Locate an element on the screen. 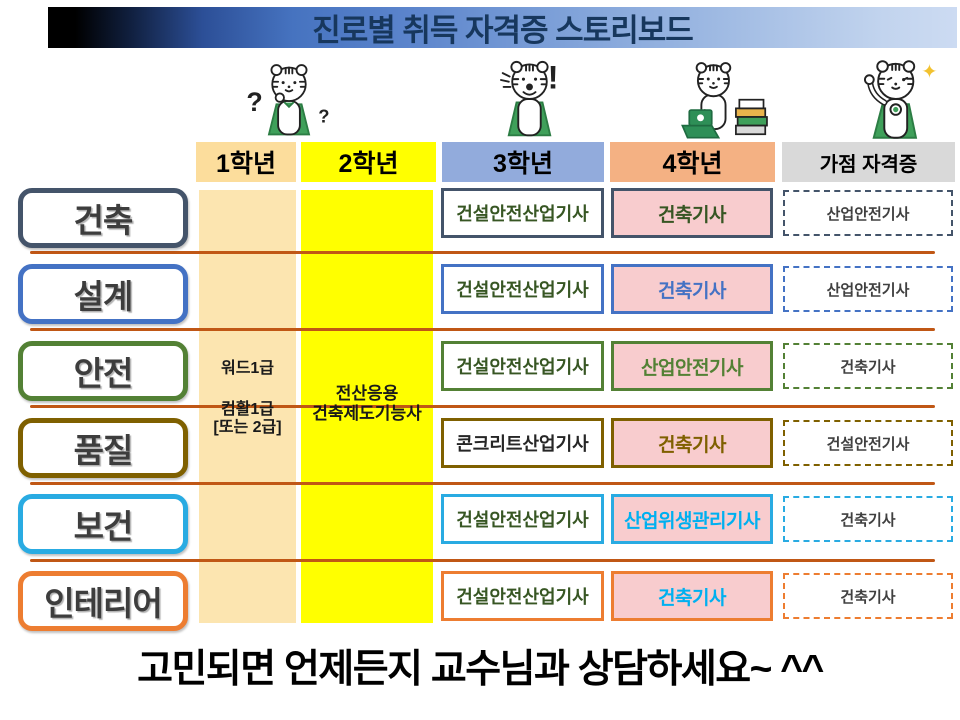 Image resolution: width=960 pixels, height=720 pixels. row-label-quality: 품질 is located at coordinates (103, 448).